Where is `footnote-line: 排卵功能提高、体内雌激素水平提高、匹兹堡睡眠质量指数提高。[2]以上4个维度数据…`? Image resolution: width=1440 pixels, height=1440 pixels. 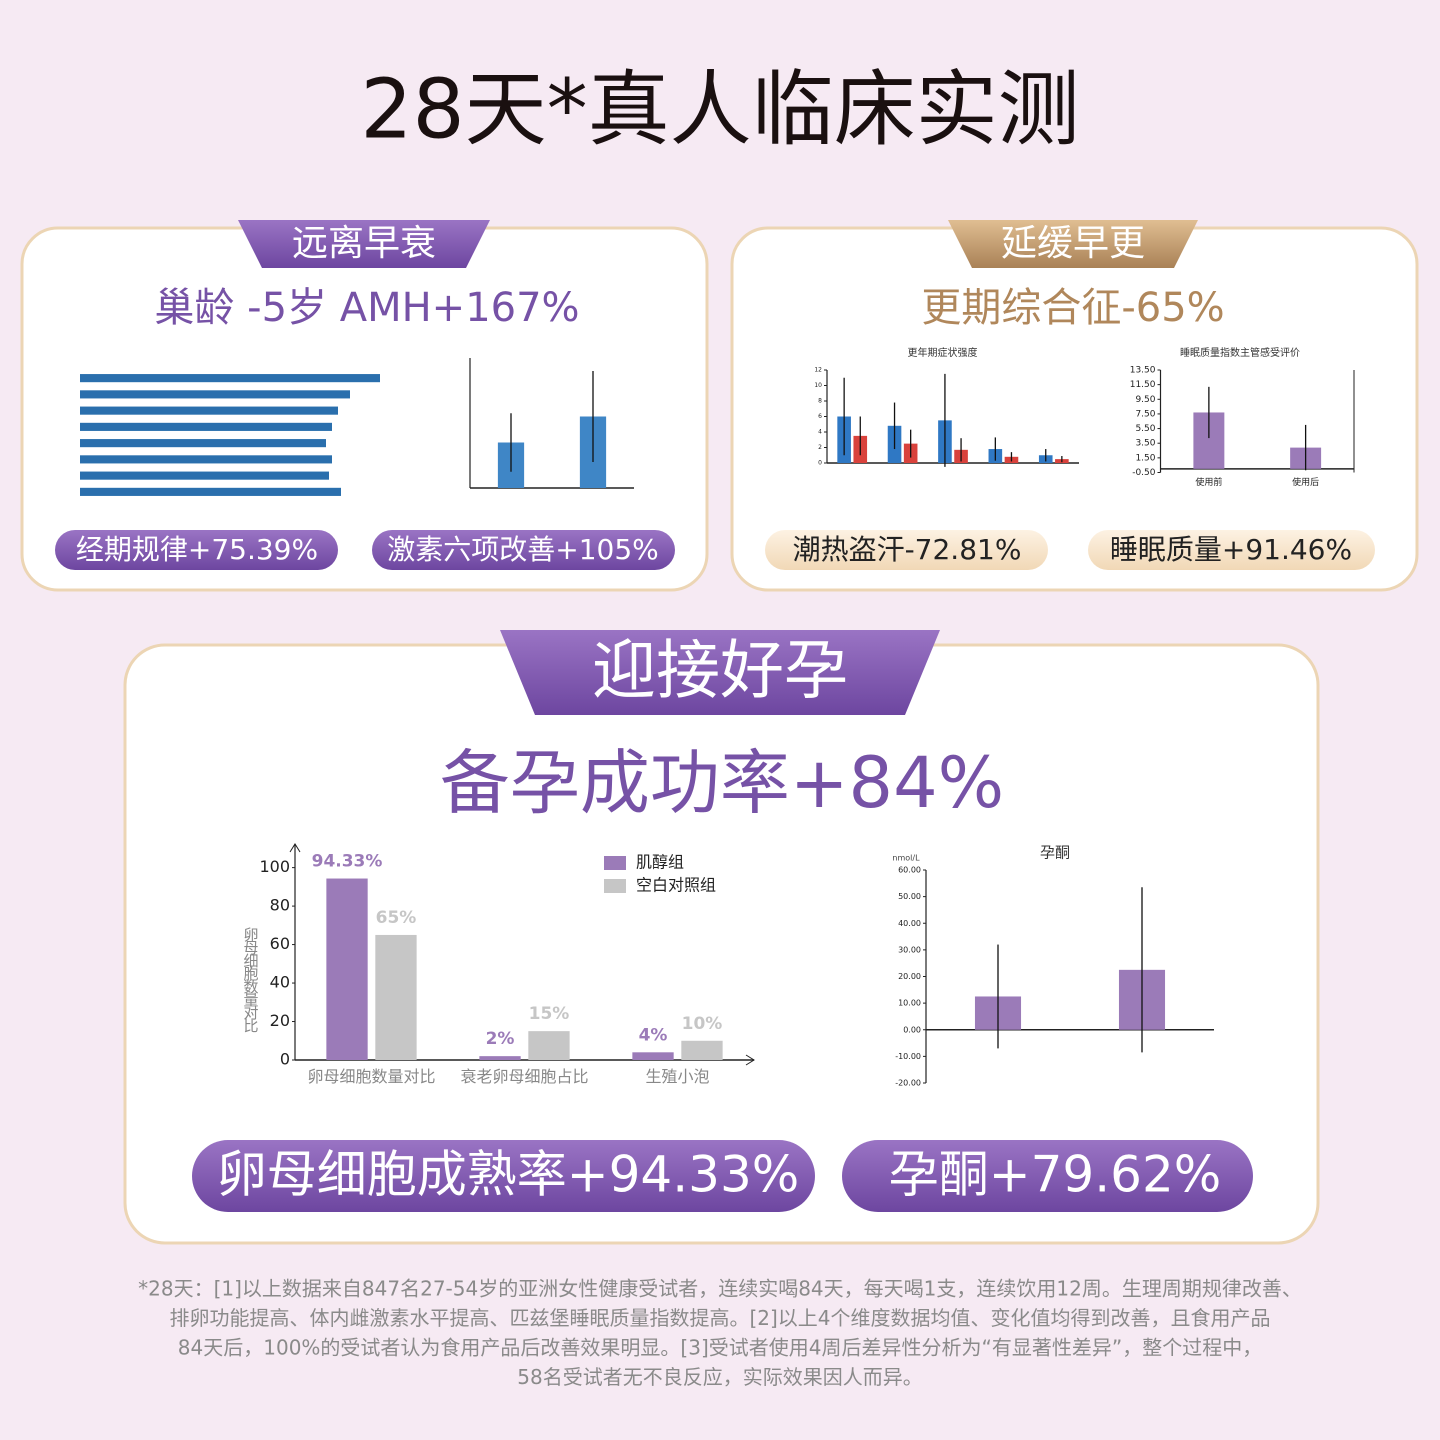 footnote-line: 排卵功能提高、体内雌激素水平提高、匹兹堡睡眠质量指数提高。[2]以上4个维度数据… is located at coordinates (719, 1318).